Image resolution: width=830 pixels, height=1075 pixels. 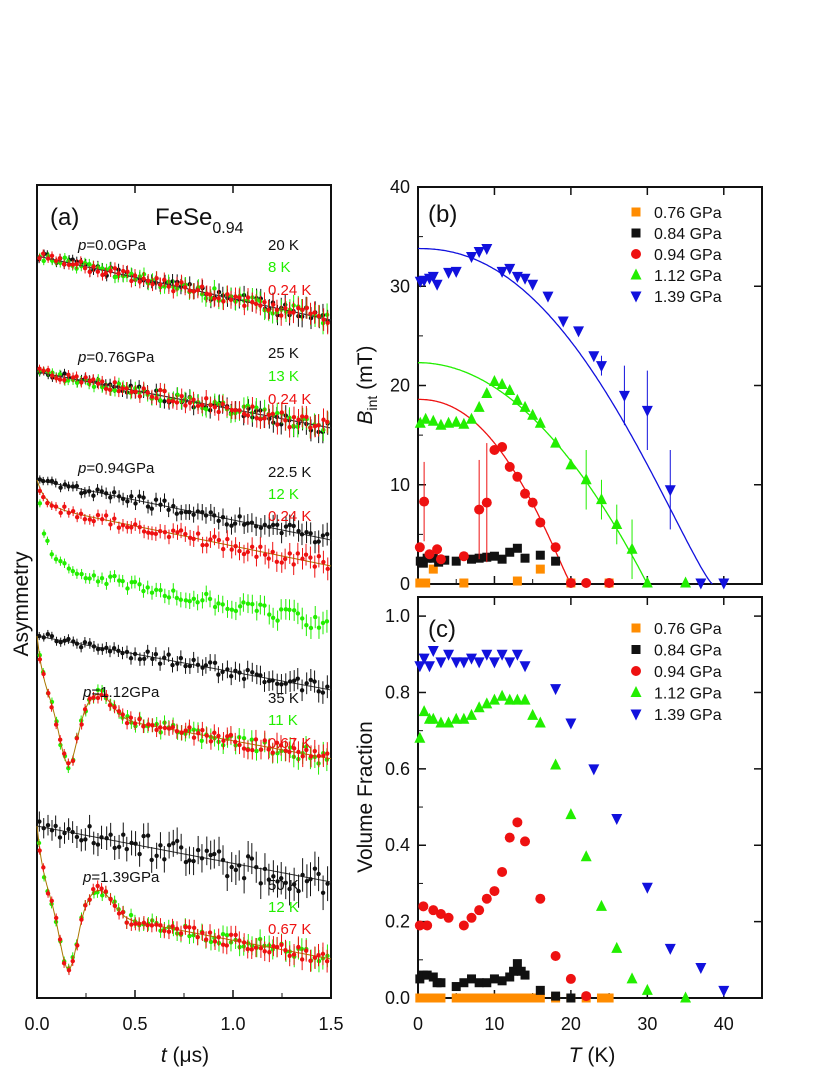 What do you see at coordinates (365, 797) in the screenshot?
I see `panel-c-ylabel: Volume Fraction` at bounding box center [365, 797].